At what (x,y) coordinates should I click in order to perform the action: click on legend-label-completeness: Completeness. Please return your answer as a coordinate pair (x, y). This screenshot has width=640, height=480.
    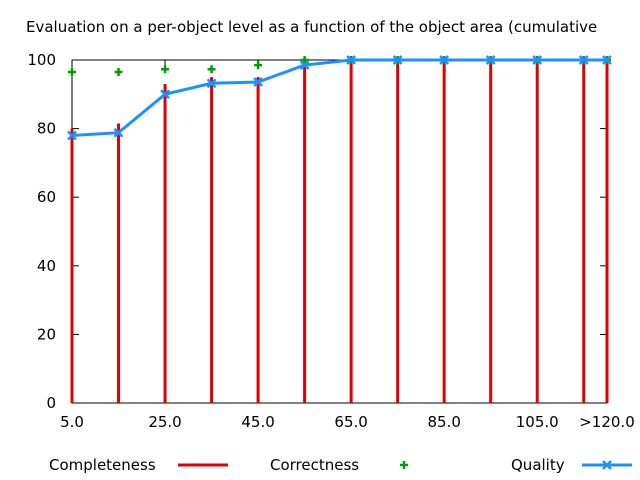
    Looking at the image, I should click on (102, 465).